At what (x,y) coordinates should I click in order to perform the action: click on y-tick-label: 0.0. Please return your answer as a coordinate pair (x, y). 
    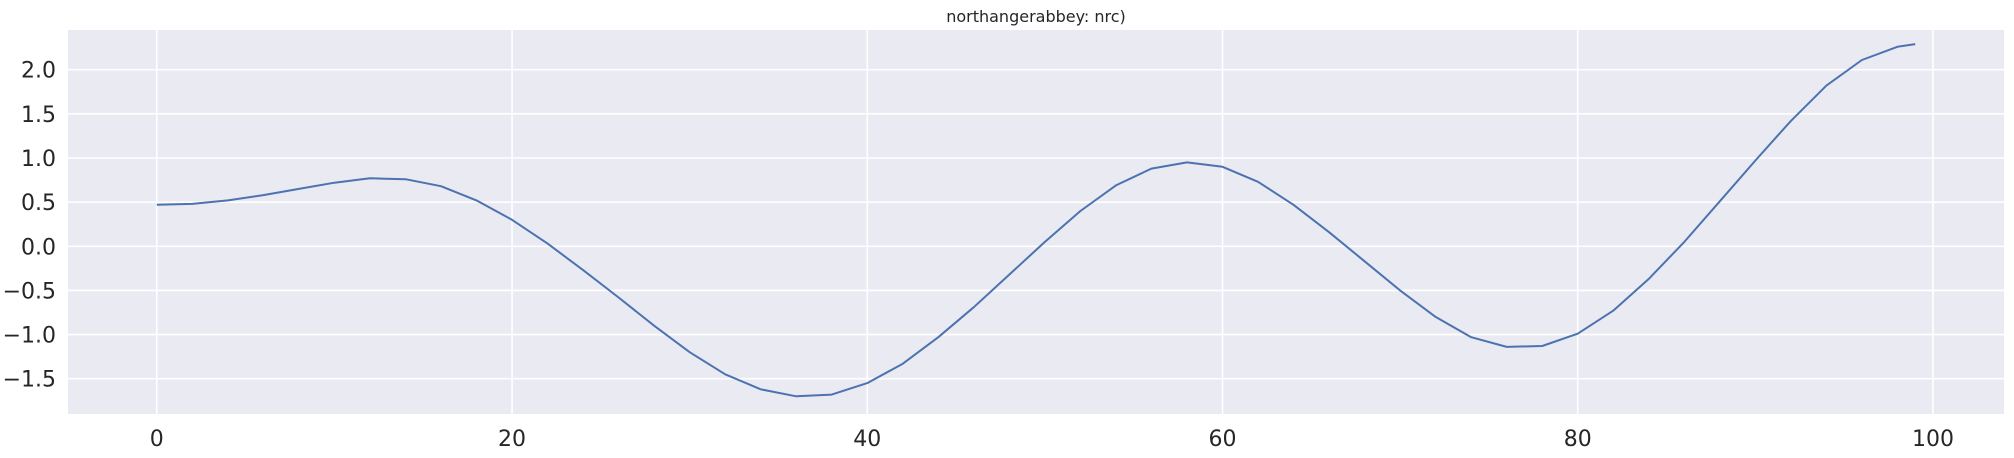
    Looking at the image, I should click on (38, 247).